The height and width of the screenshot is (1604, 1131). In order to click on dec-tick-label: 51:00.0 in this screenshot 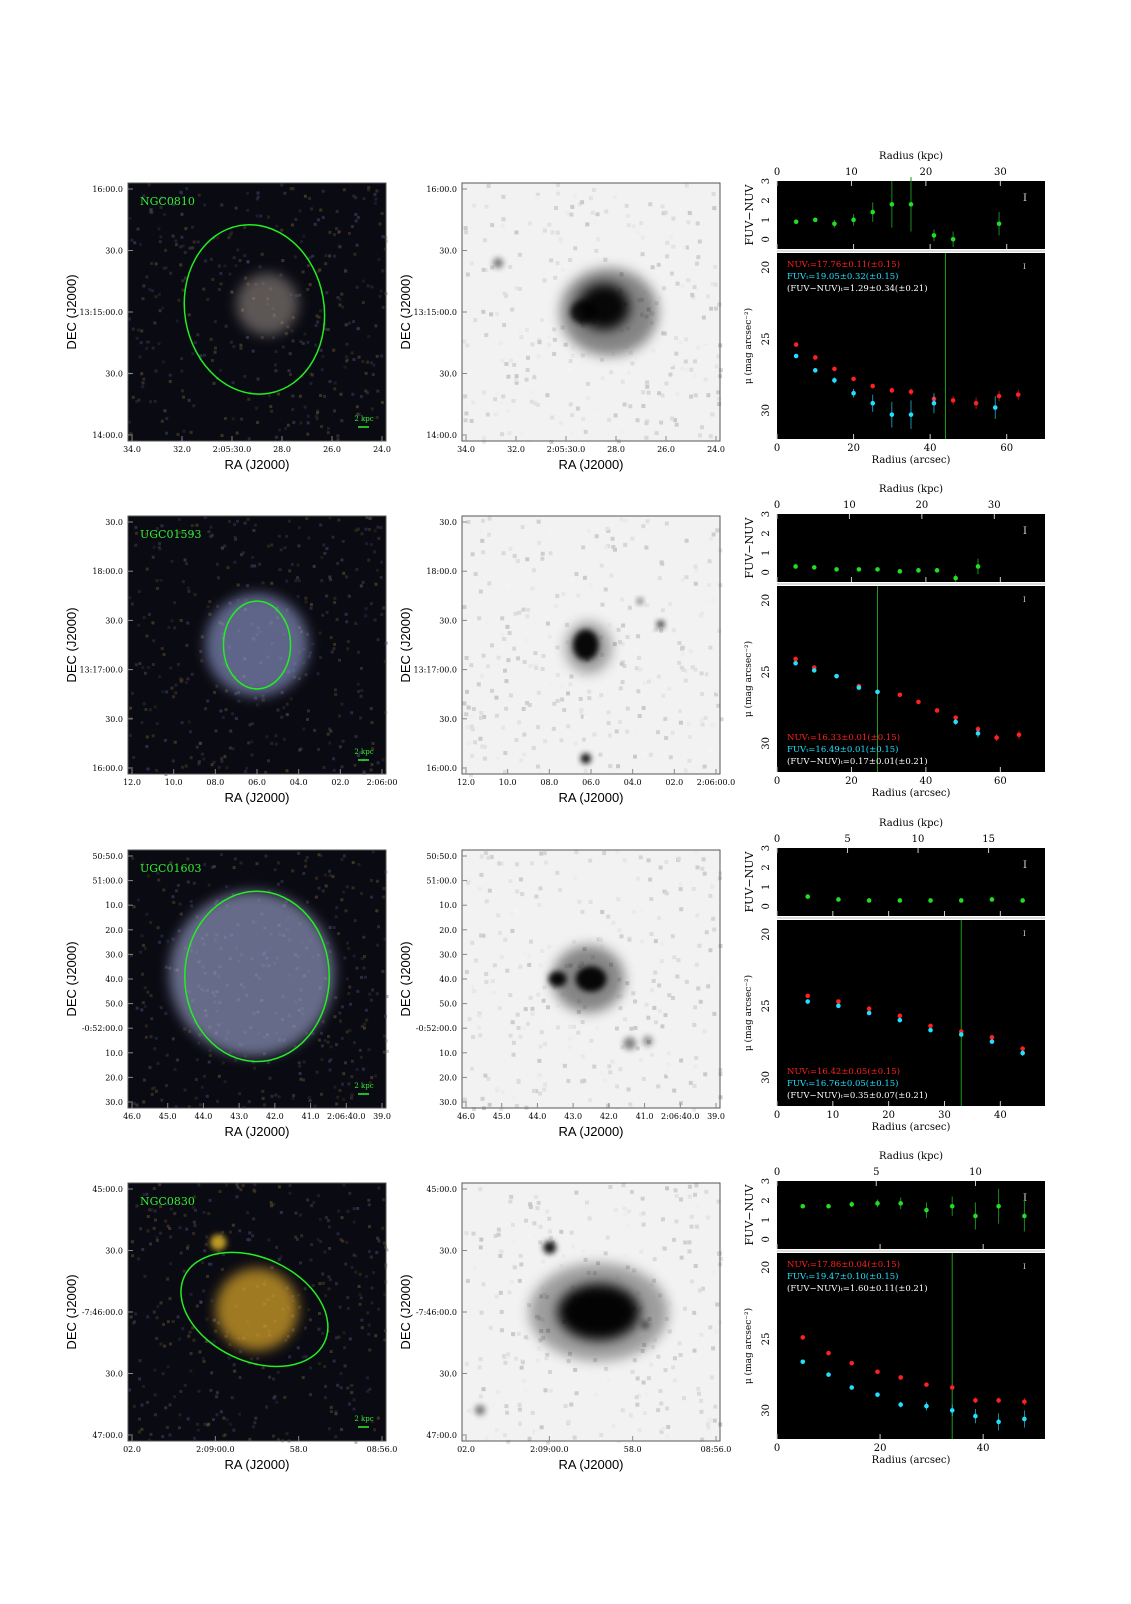, I will do `click(441, 881)`.